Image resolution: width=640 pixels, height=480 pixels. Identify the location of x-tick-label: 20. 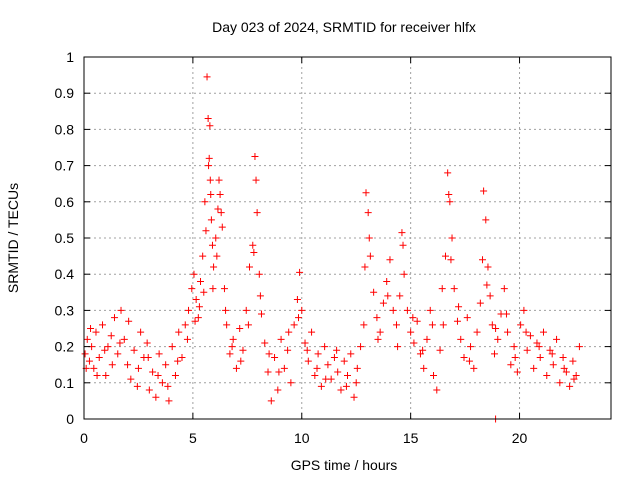
(520, 438).